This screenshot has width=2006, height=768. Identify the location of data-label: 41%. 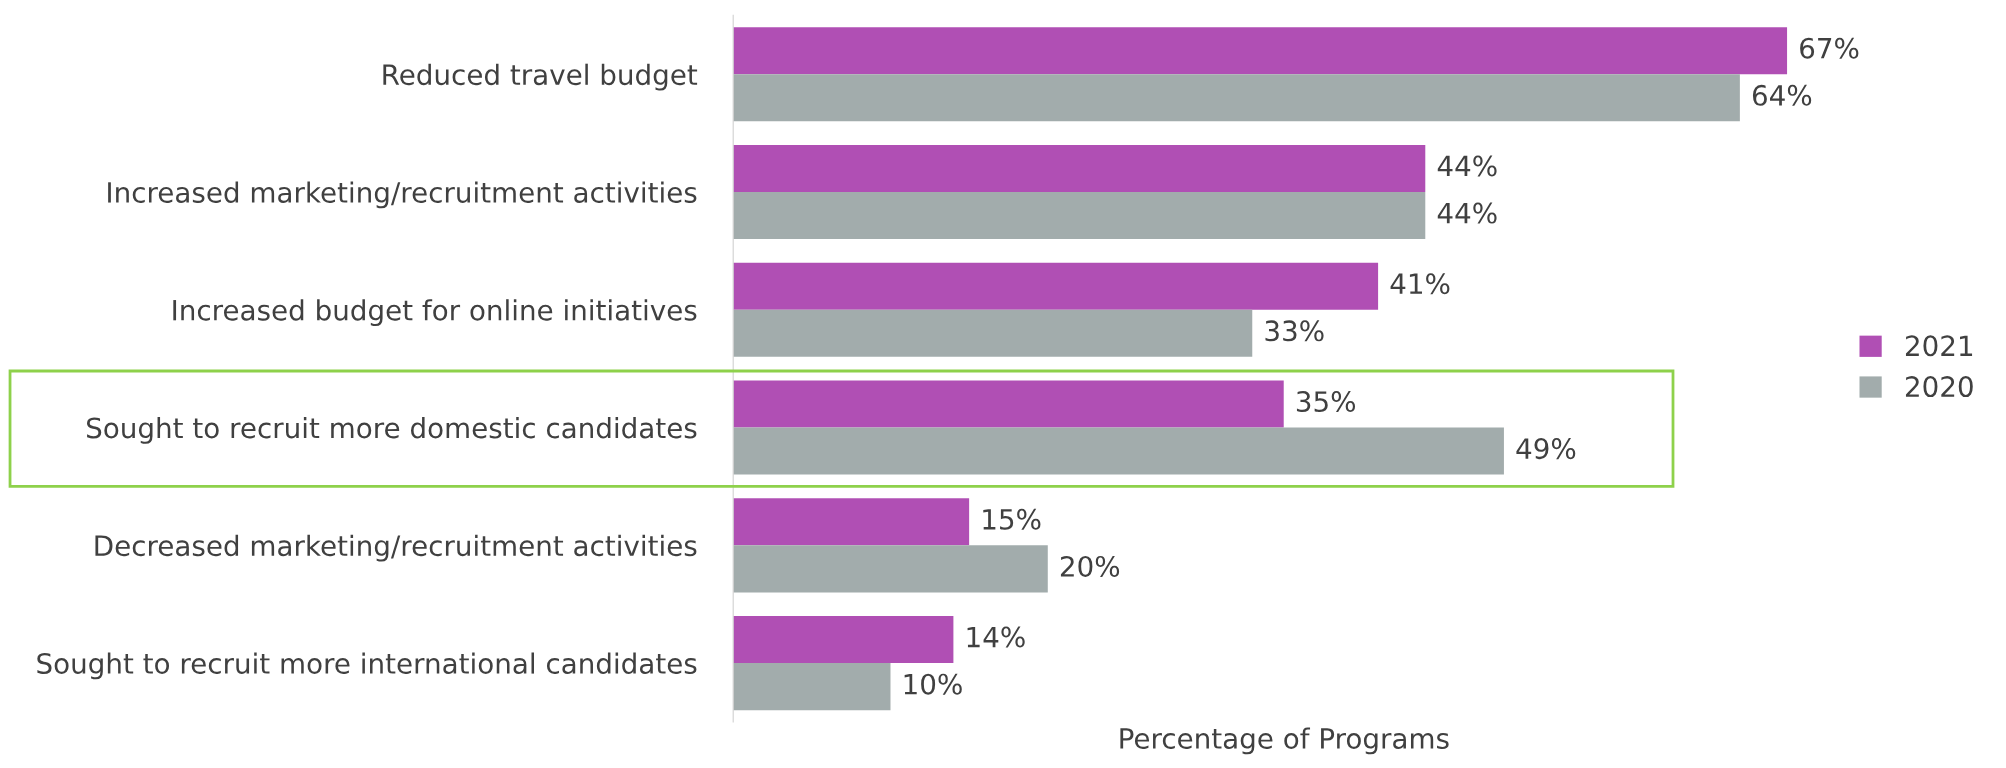
(1420, 284).